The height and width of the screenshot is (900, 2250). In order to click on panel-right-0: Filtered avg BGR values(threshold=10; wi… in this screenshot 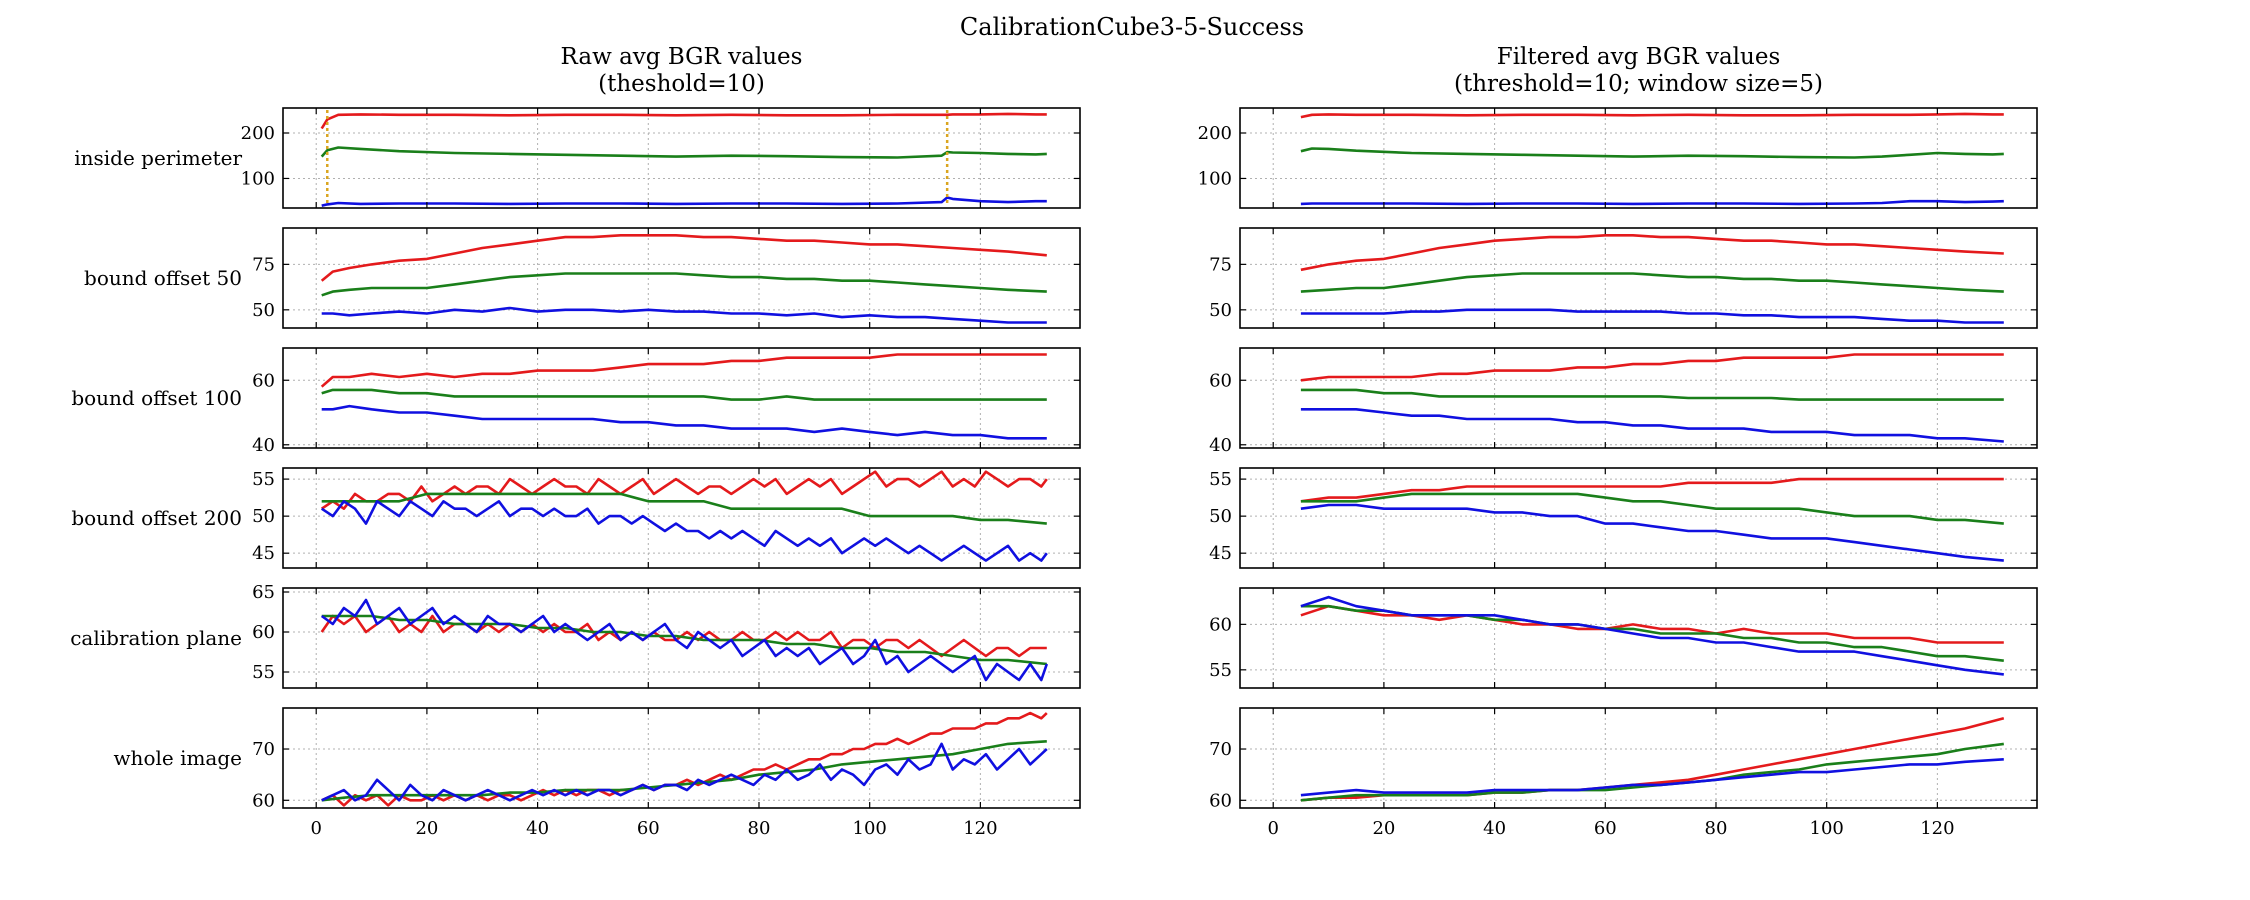, I will do `click(1618, 126)`.